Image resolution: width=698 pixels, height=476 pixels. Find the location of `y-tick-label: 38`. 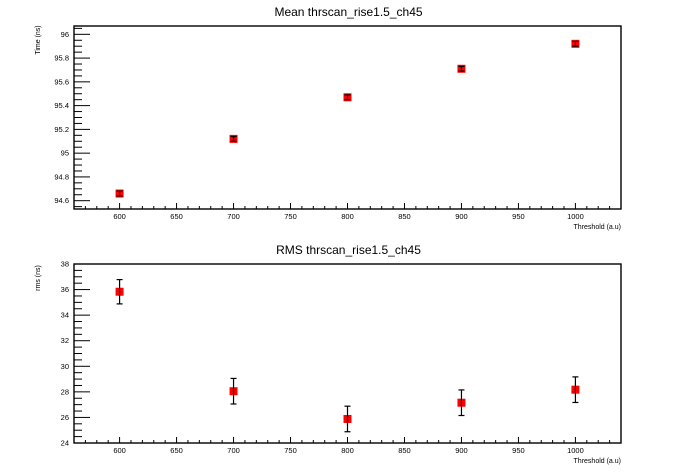

y-tick-label: 38 is located at coordinates (65, 264).